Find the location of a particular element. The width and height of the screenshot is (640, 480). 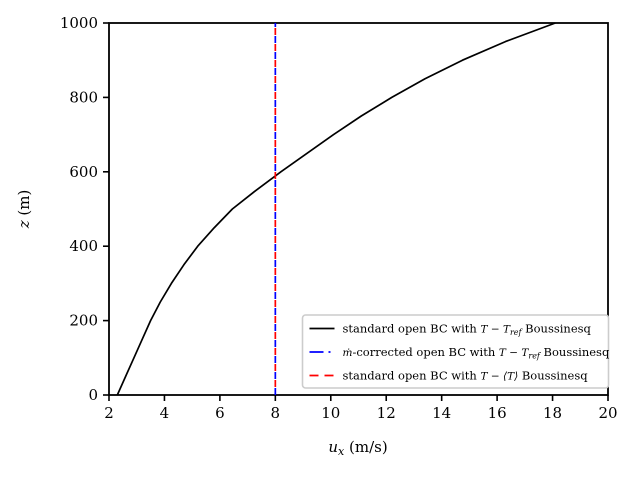

x-axis-label: ux (m/s) is located at coordinates (357, 448).